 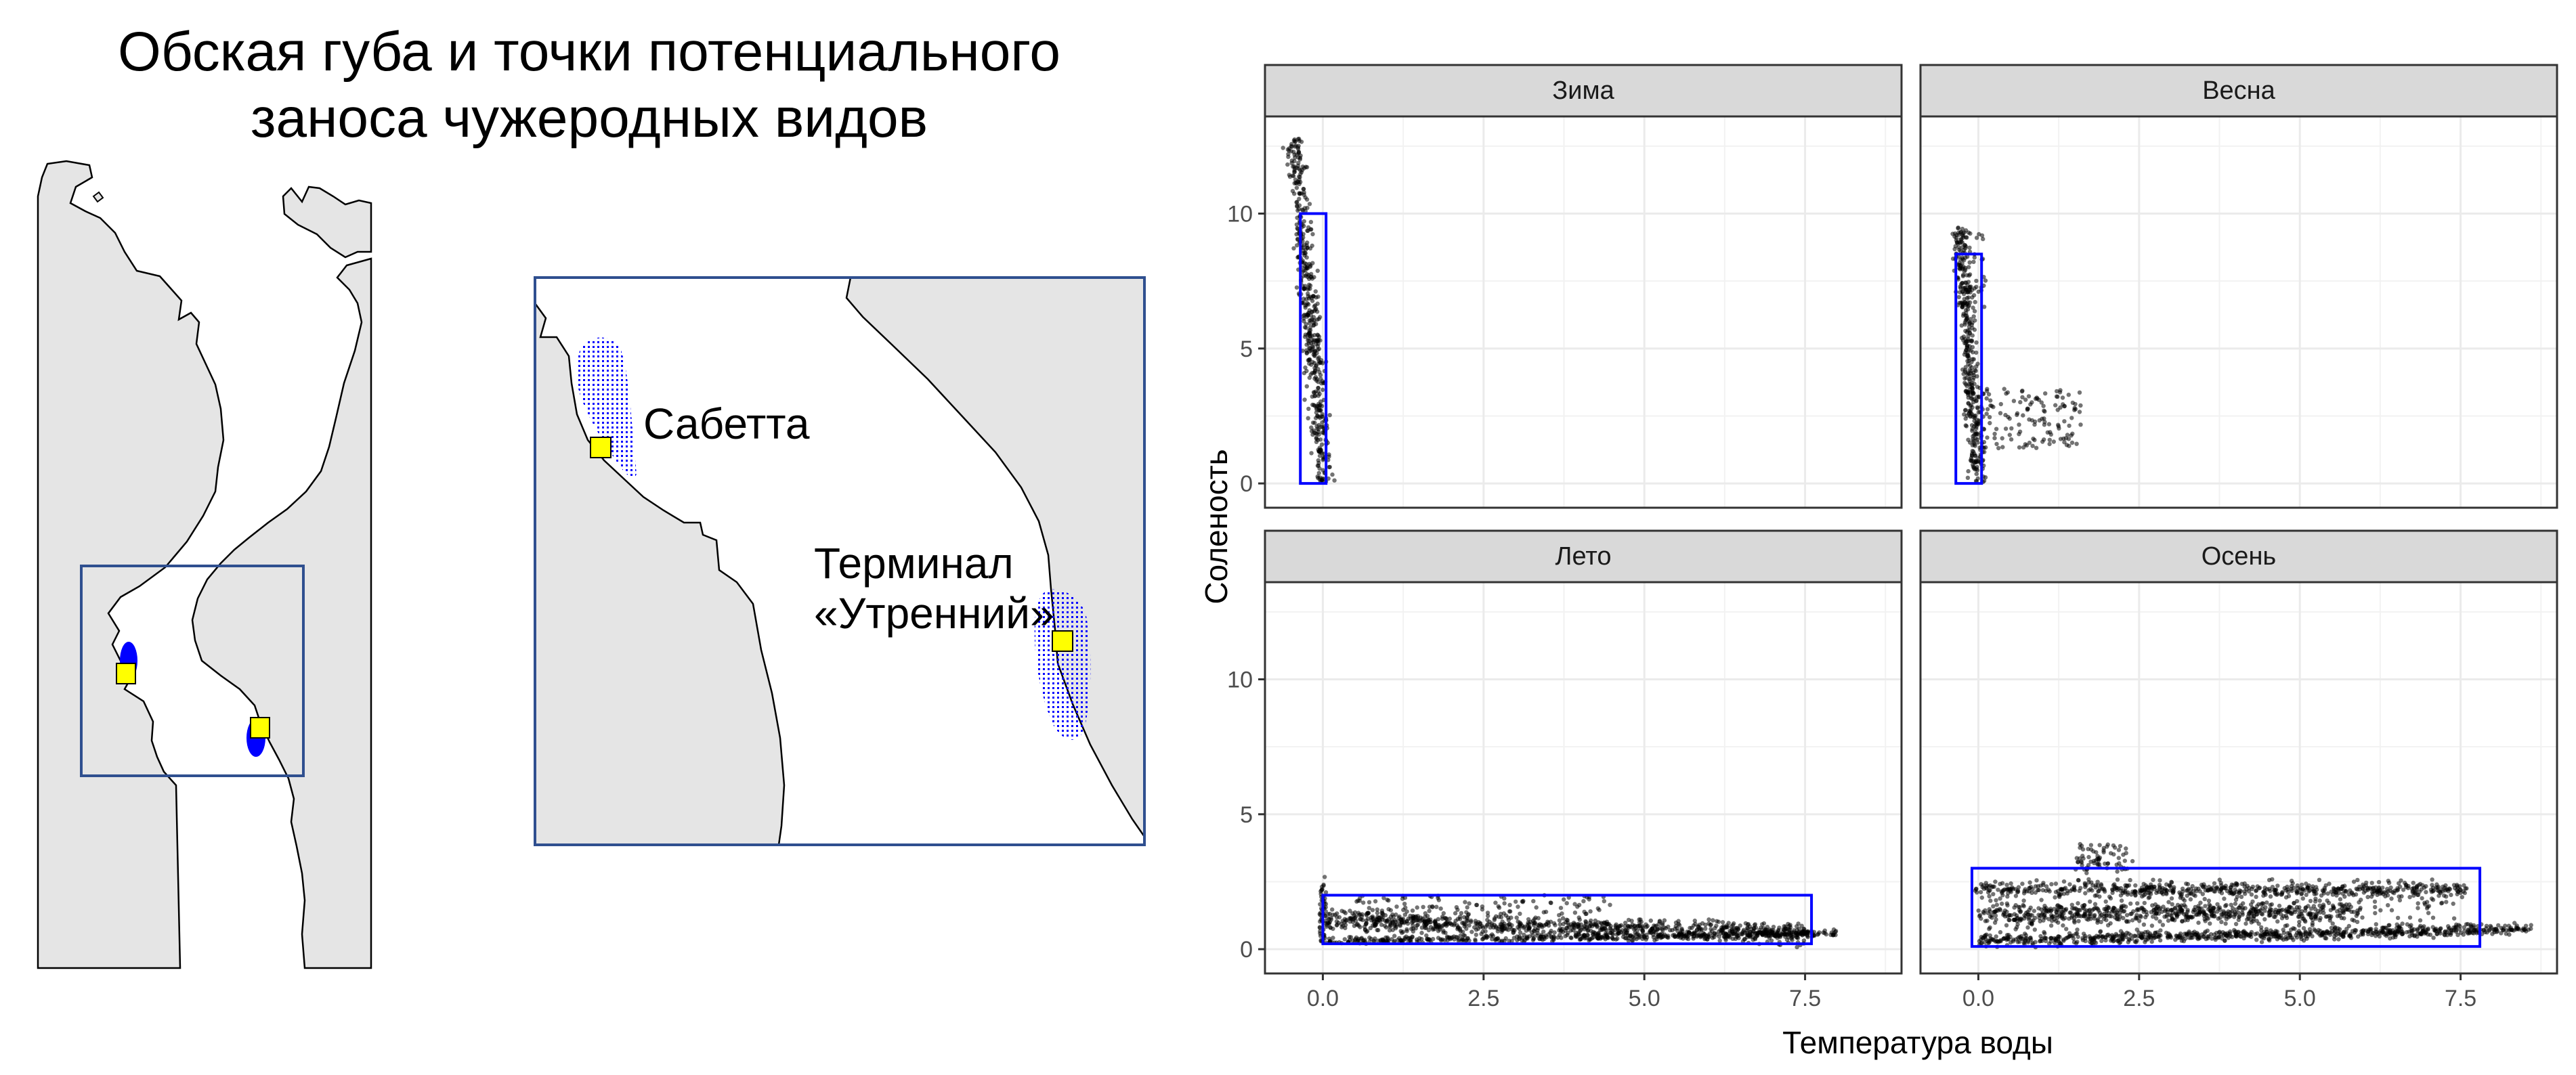 What do you see at coordinates (1583, 556) in the screenshot?
I see `panel-2-strip` at bounding box center [1583, 556].